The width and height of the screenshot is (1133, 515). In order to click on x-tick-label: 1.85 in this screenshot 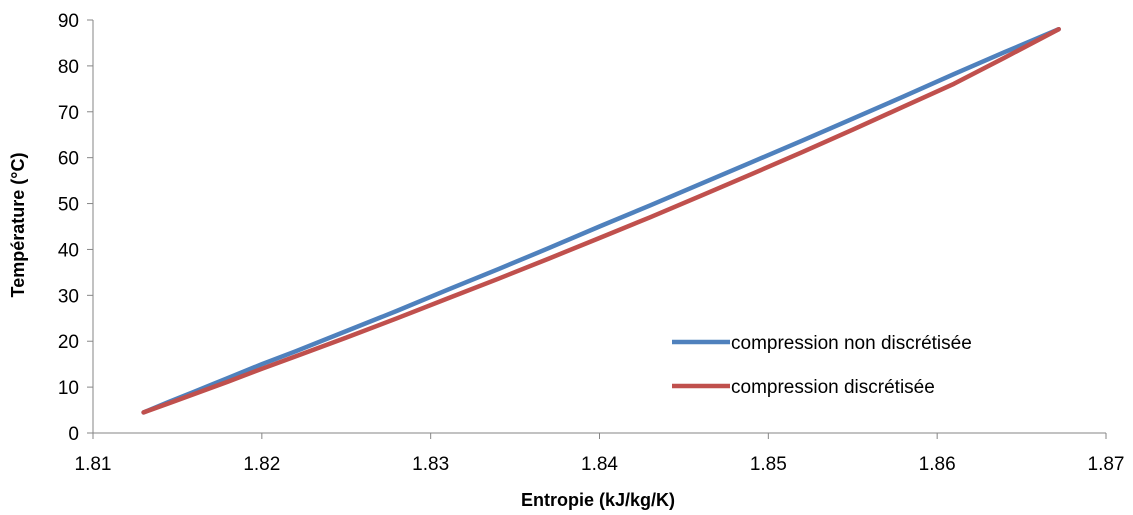, I will do `click(768, 464)`.